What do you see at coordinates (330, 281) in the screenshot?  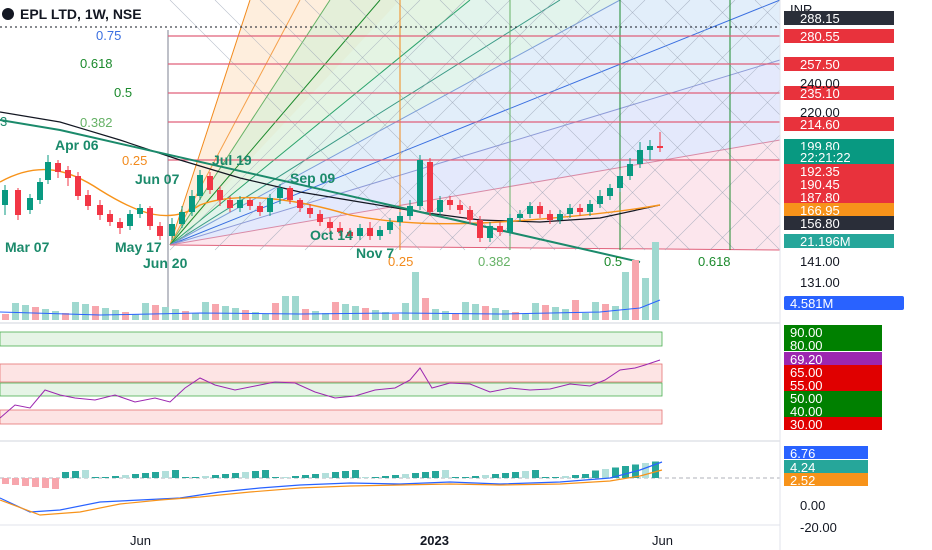 I see `volume-bars` at bounding box center [330, 281].